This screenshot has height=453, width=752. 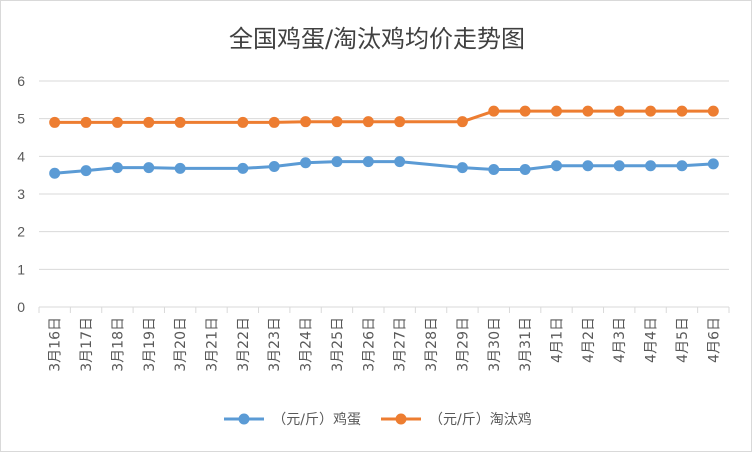 I want to click on x-tick-label: 3月20日, so click(x=181, y=344).